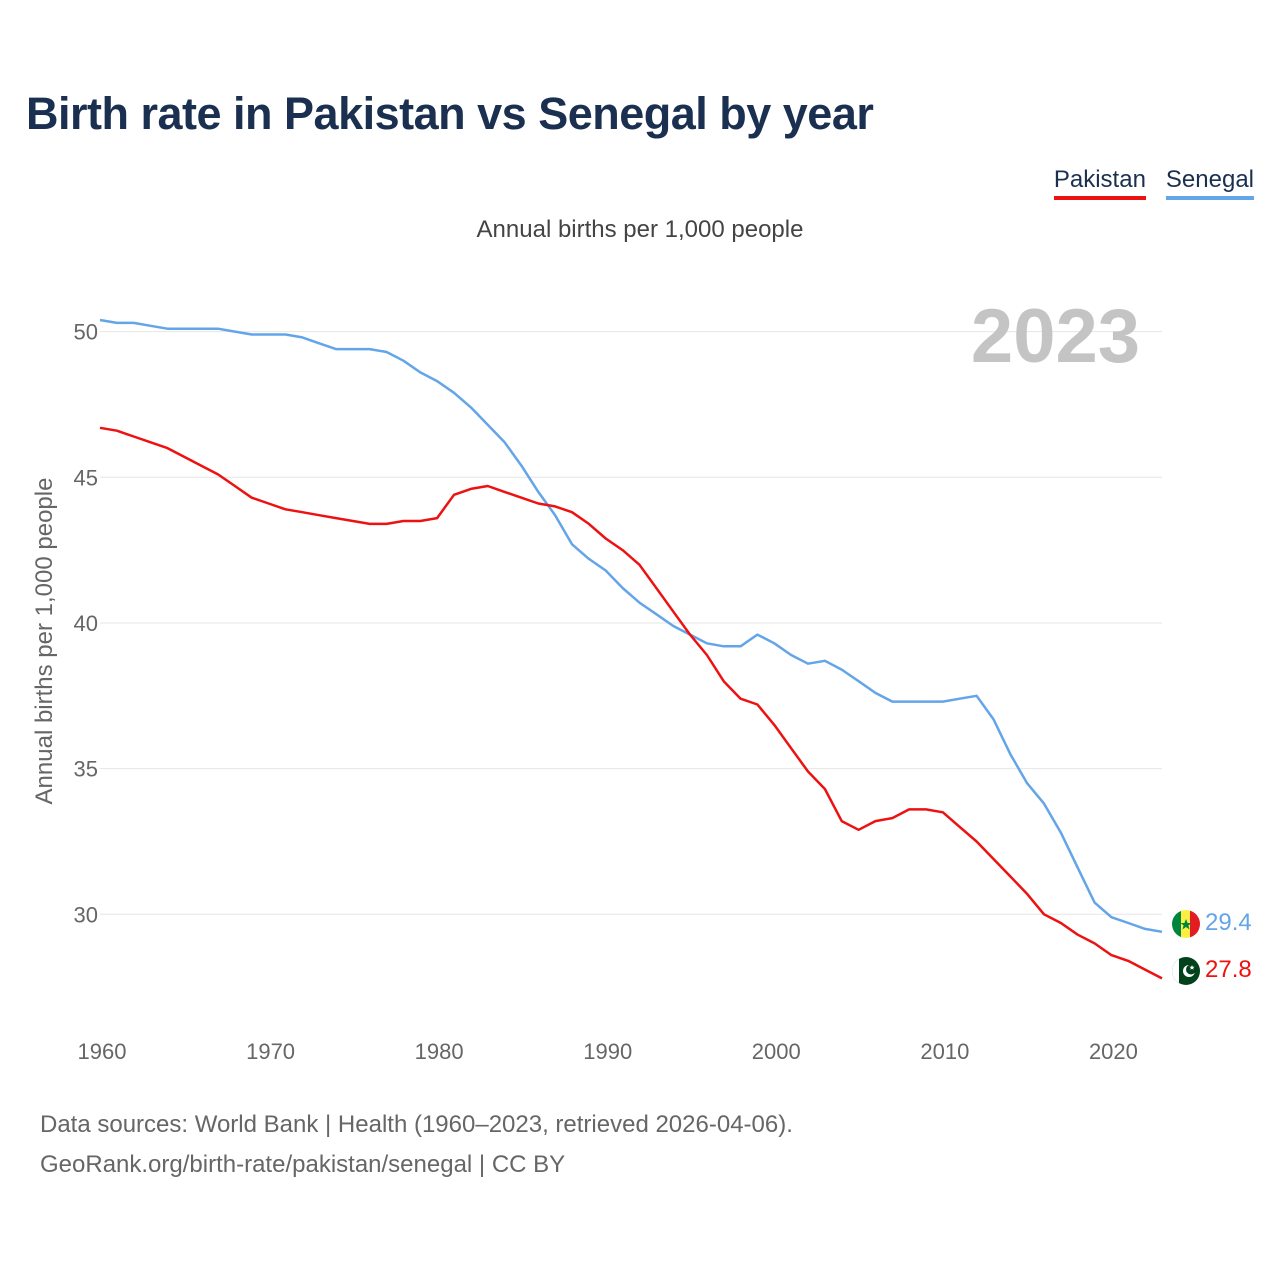 The height and width of the screenshot is (1280, 1280). I want to click on x-tick-label: 1960, so click(102, 1051).